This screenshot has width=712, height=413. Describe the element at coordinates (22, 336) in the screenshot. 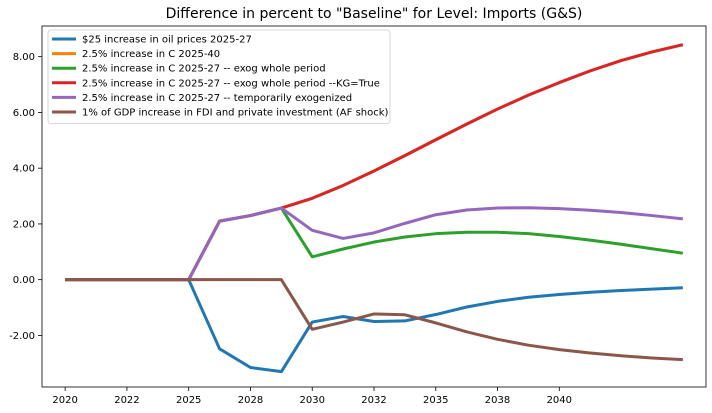

I see `y-tick-label: -2.00` at that location.